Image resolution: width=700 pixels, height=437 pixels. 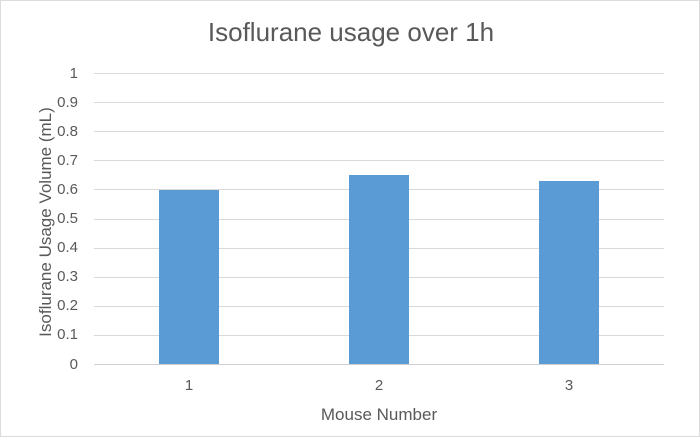 I want to click on chart-title: Isoflurane usage over 1h, so click(x=351, y=32).